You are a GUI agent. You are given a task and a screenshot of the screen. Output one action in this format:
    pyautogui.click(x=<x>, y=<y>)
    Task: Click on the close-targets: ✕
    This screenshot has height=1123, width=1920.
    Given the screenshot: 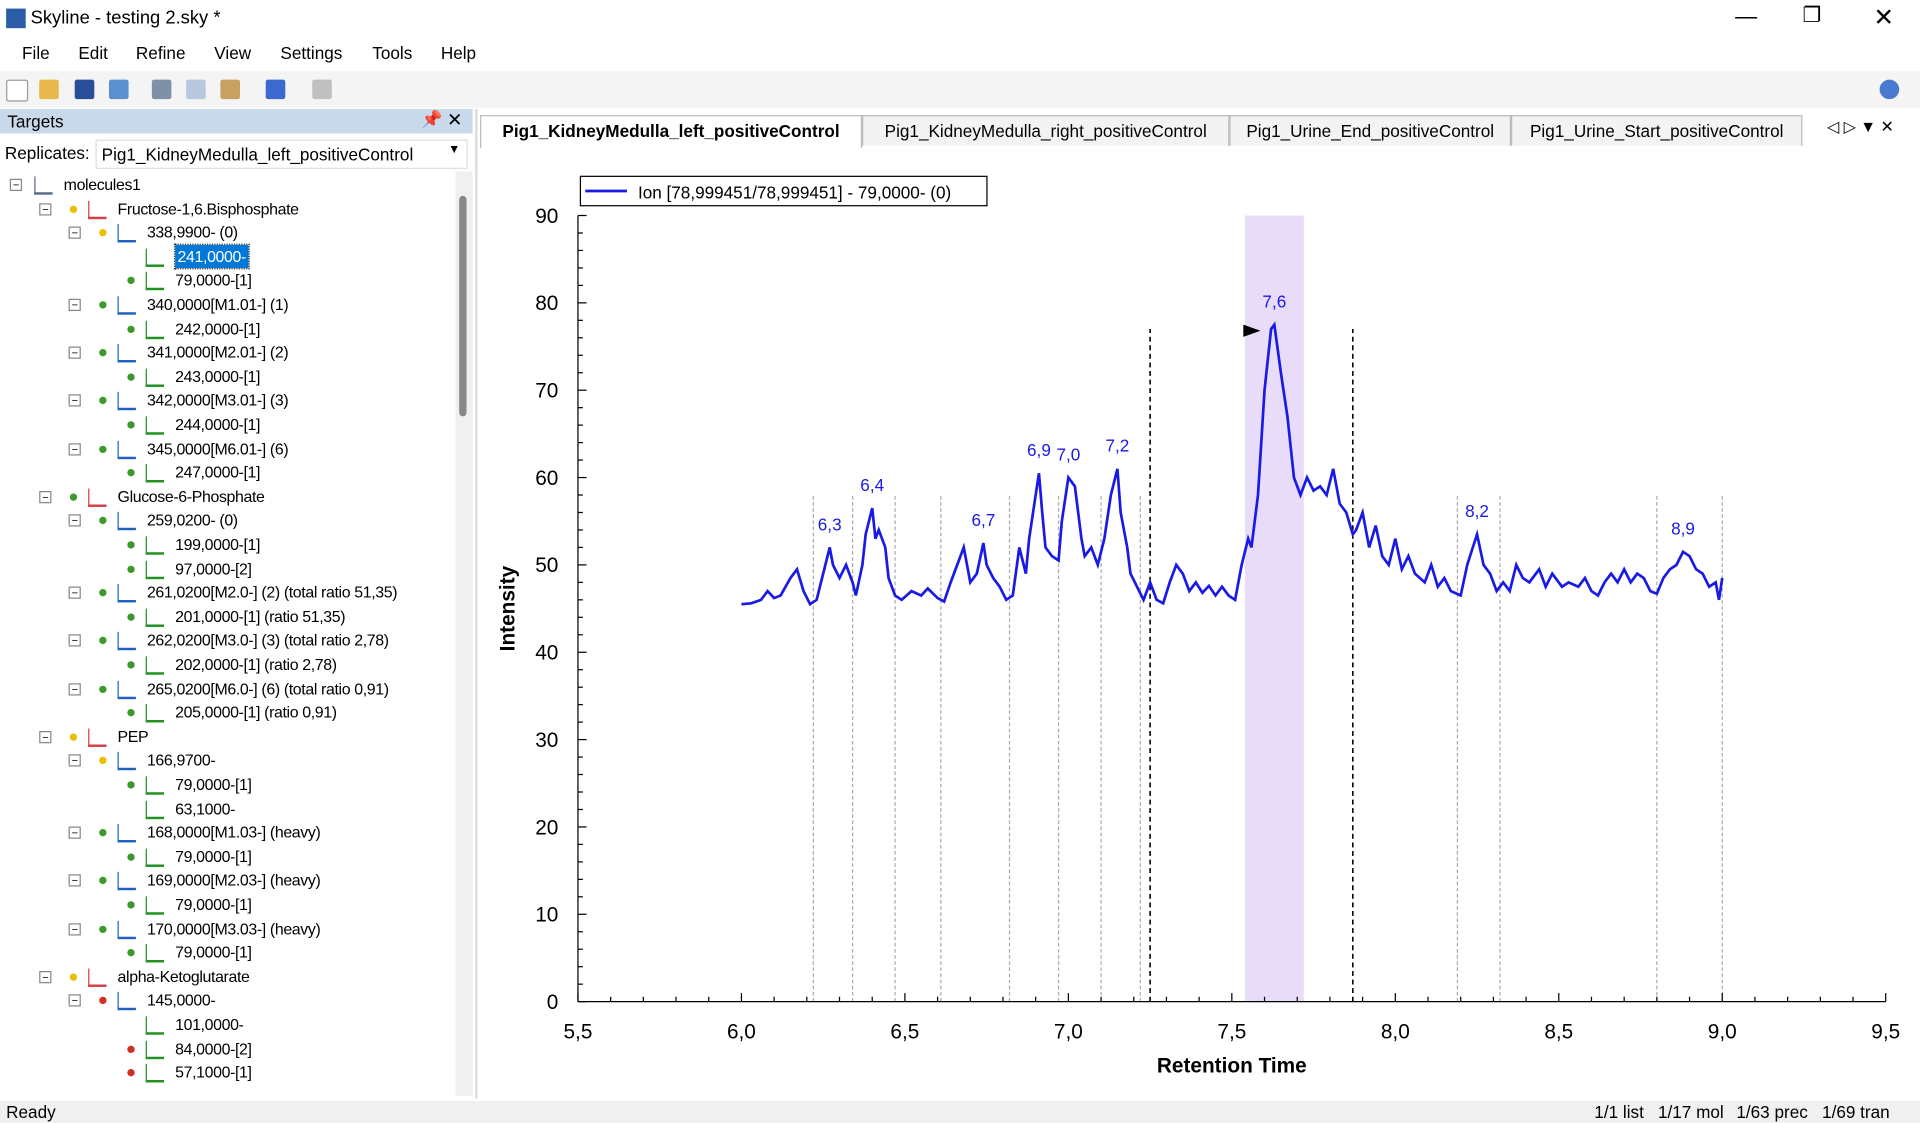 What is the action you would take?
    pyautogui.click(x=454, y=121)
    